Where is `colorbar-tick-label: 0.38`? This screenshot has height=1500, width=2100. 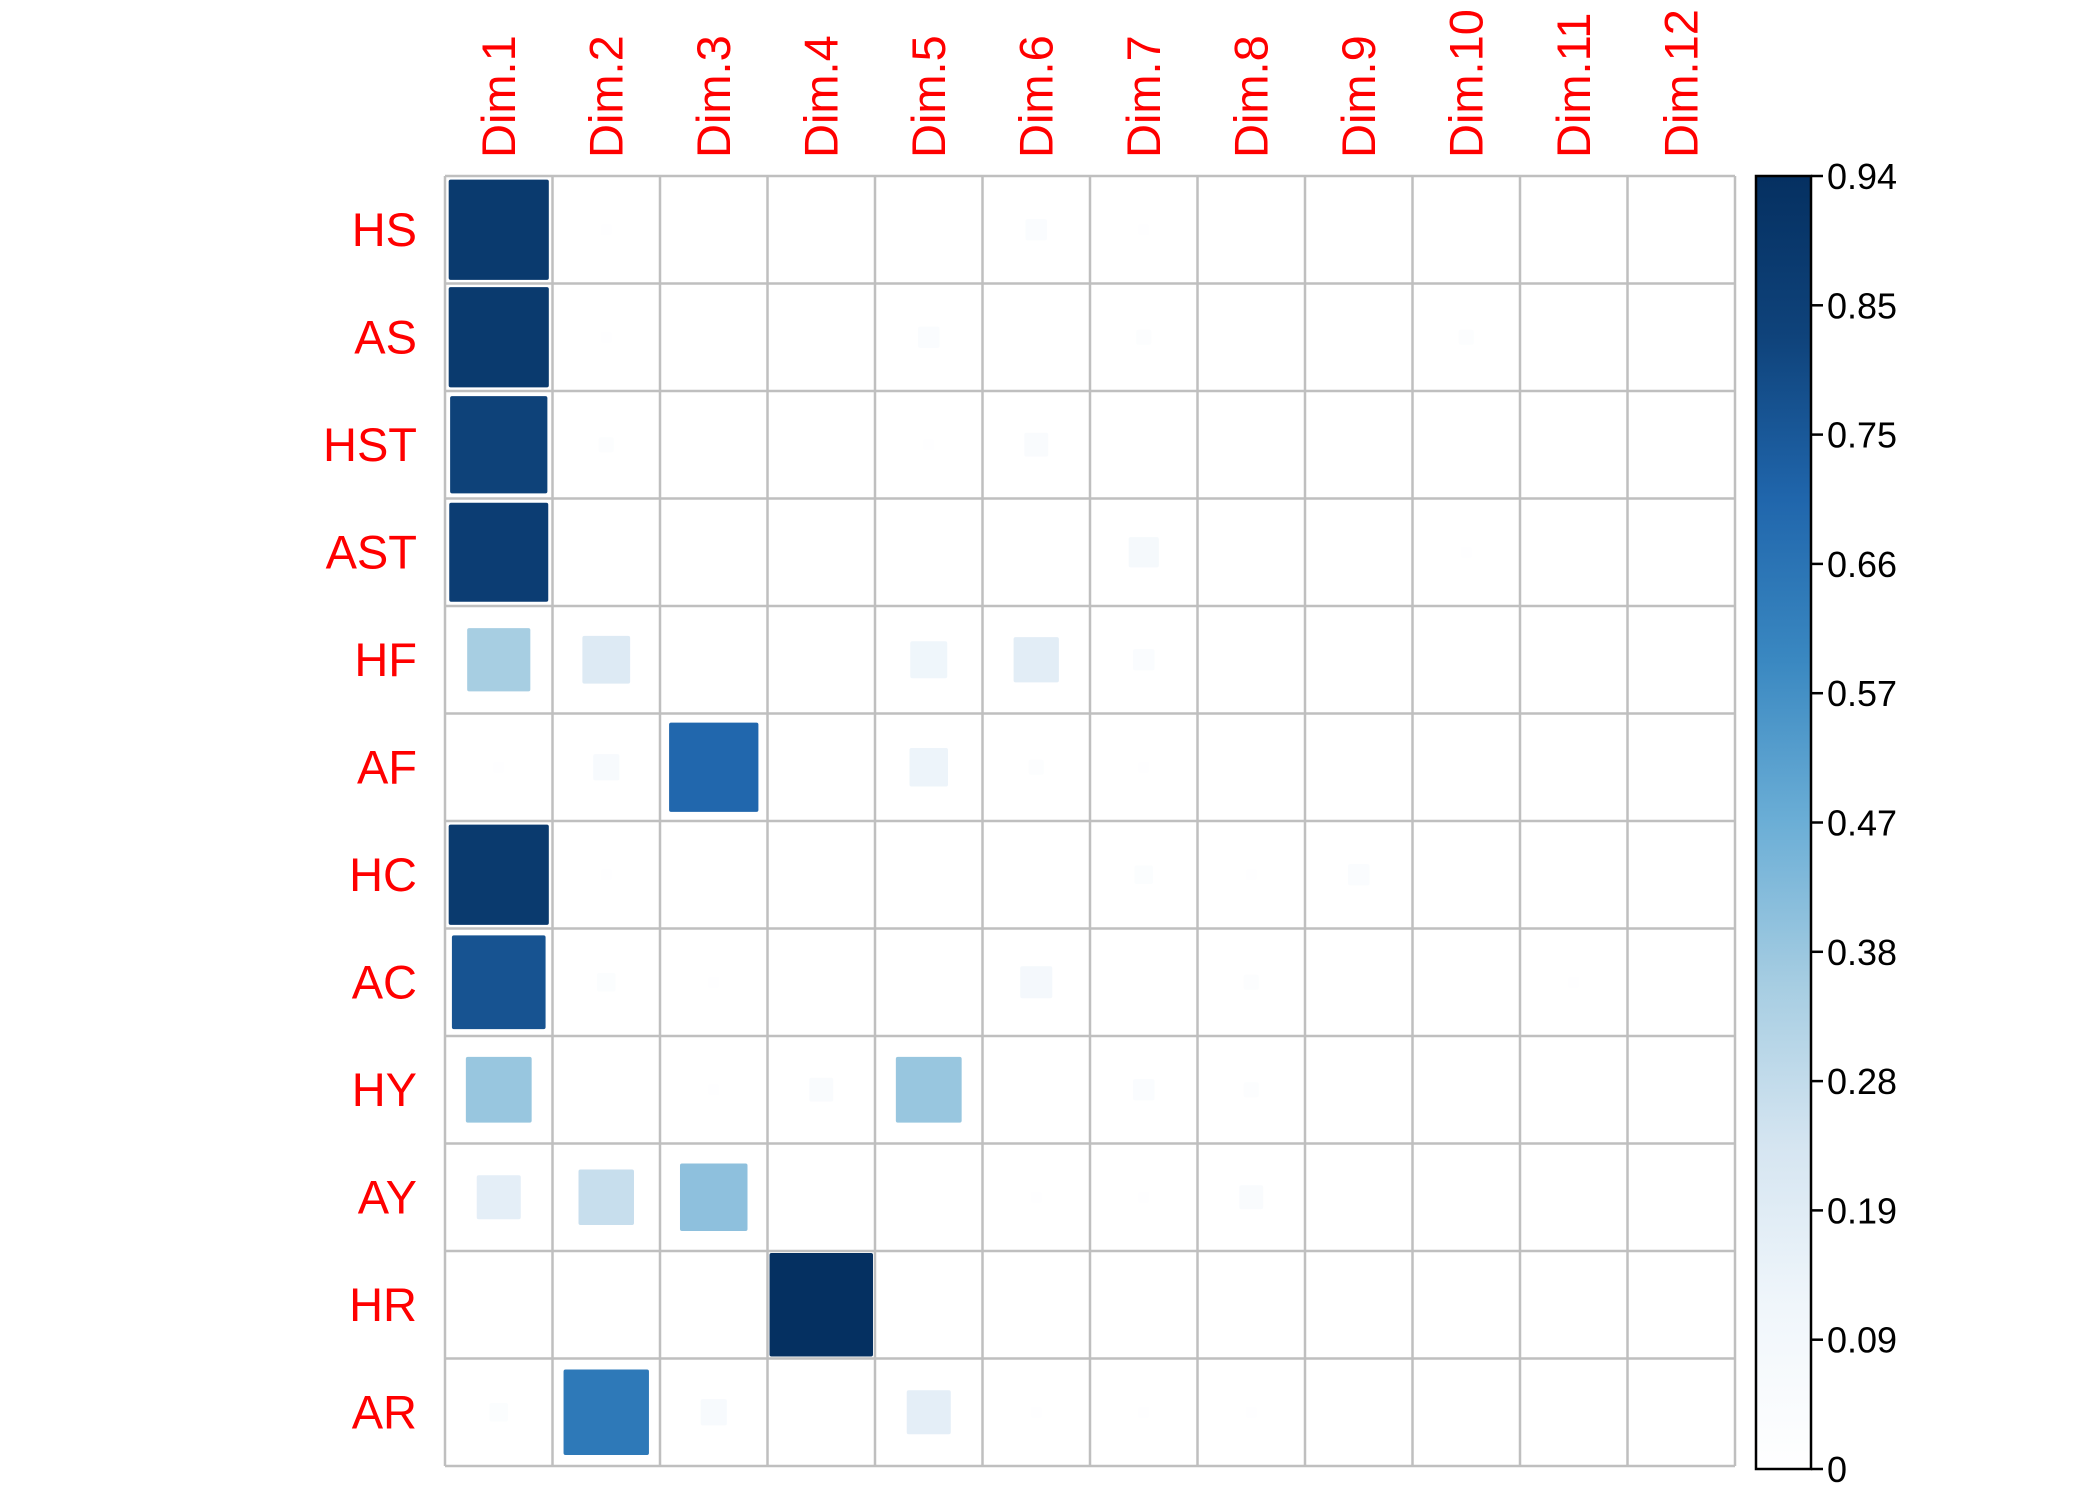
colorbar-tick-label: 0.38 is located at coordinates (1862, 952).